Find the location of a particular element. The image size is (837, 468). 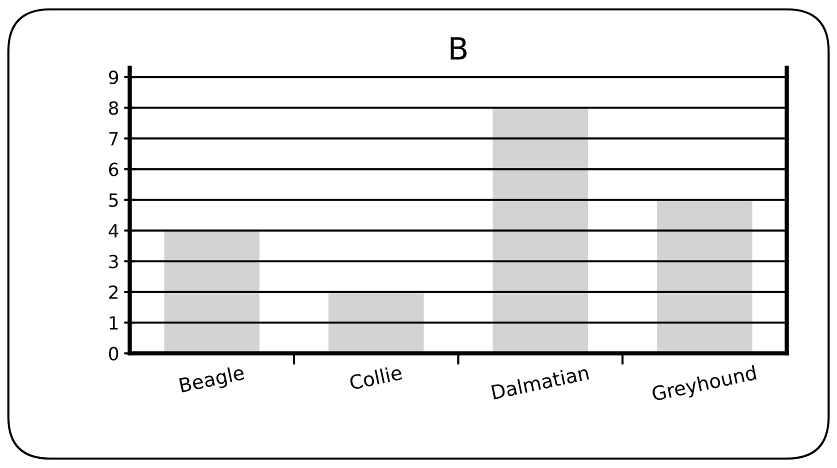

y-tick-label: 5 is located at coordinates (113, 200).